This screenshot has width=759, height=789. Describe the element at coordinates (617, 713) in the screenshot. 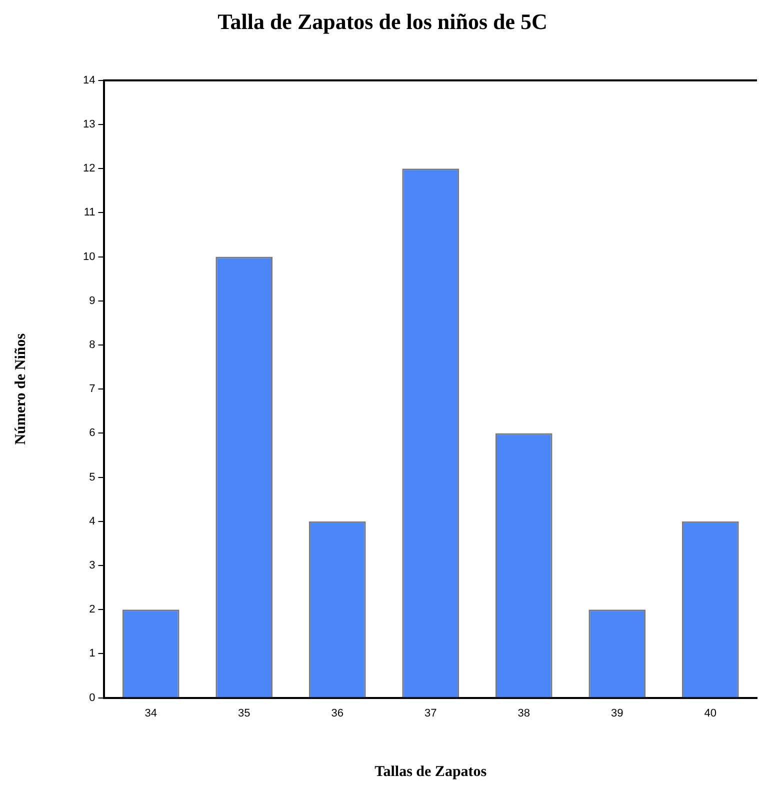

I see `x-tick-label: 39` at that location.